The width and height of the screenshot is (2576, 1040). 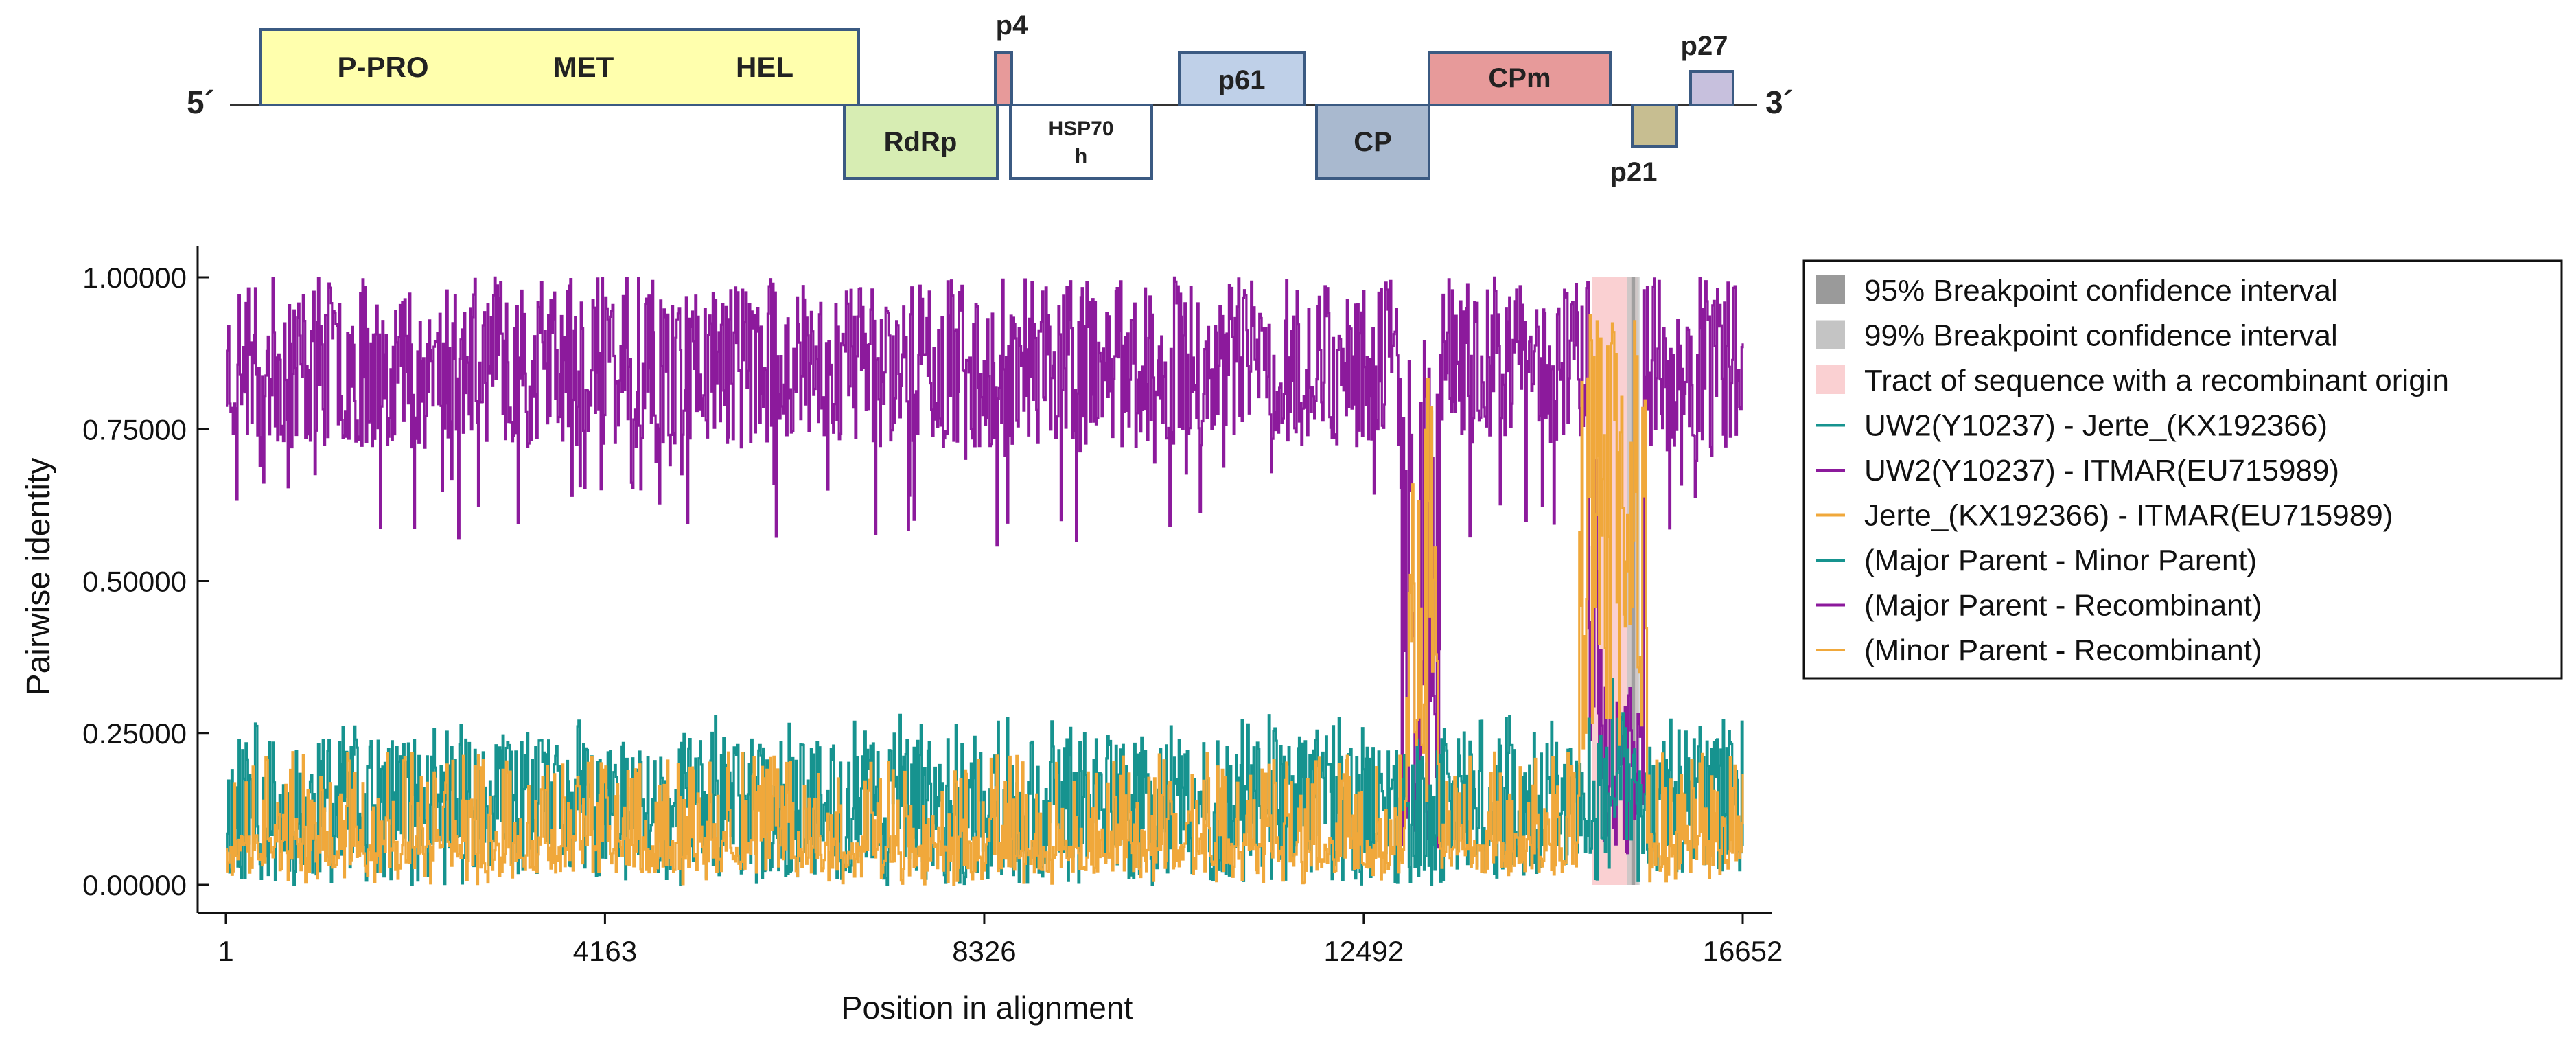 I want to click on y-tick-label: 0.25000, so click(x=134, y=733).